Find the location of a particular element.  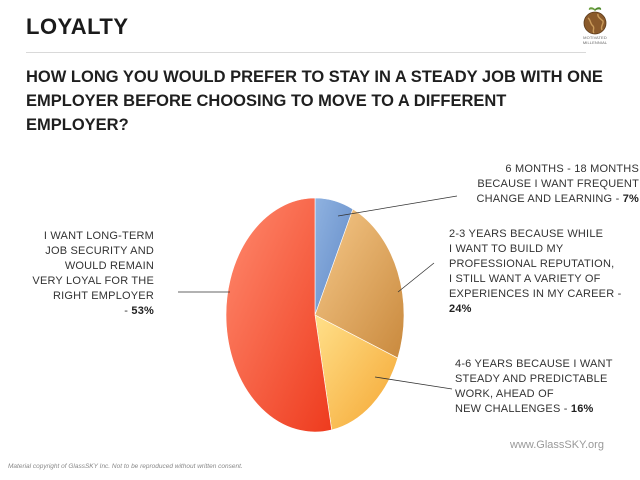

source-url: www.GlassSKY.org is located at coordinates (557, 445).